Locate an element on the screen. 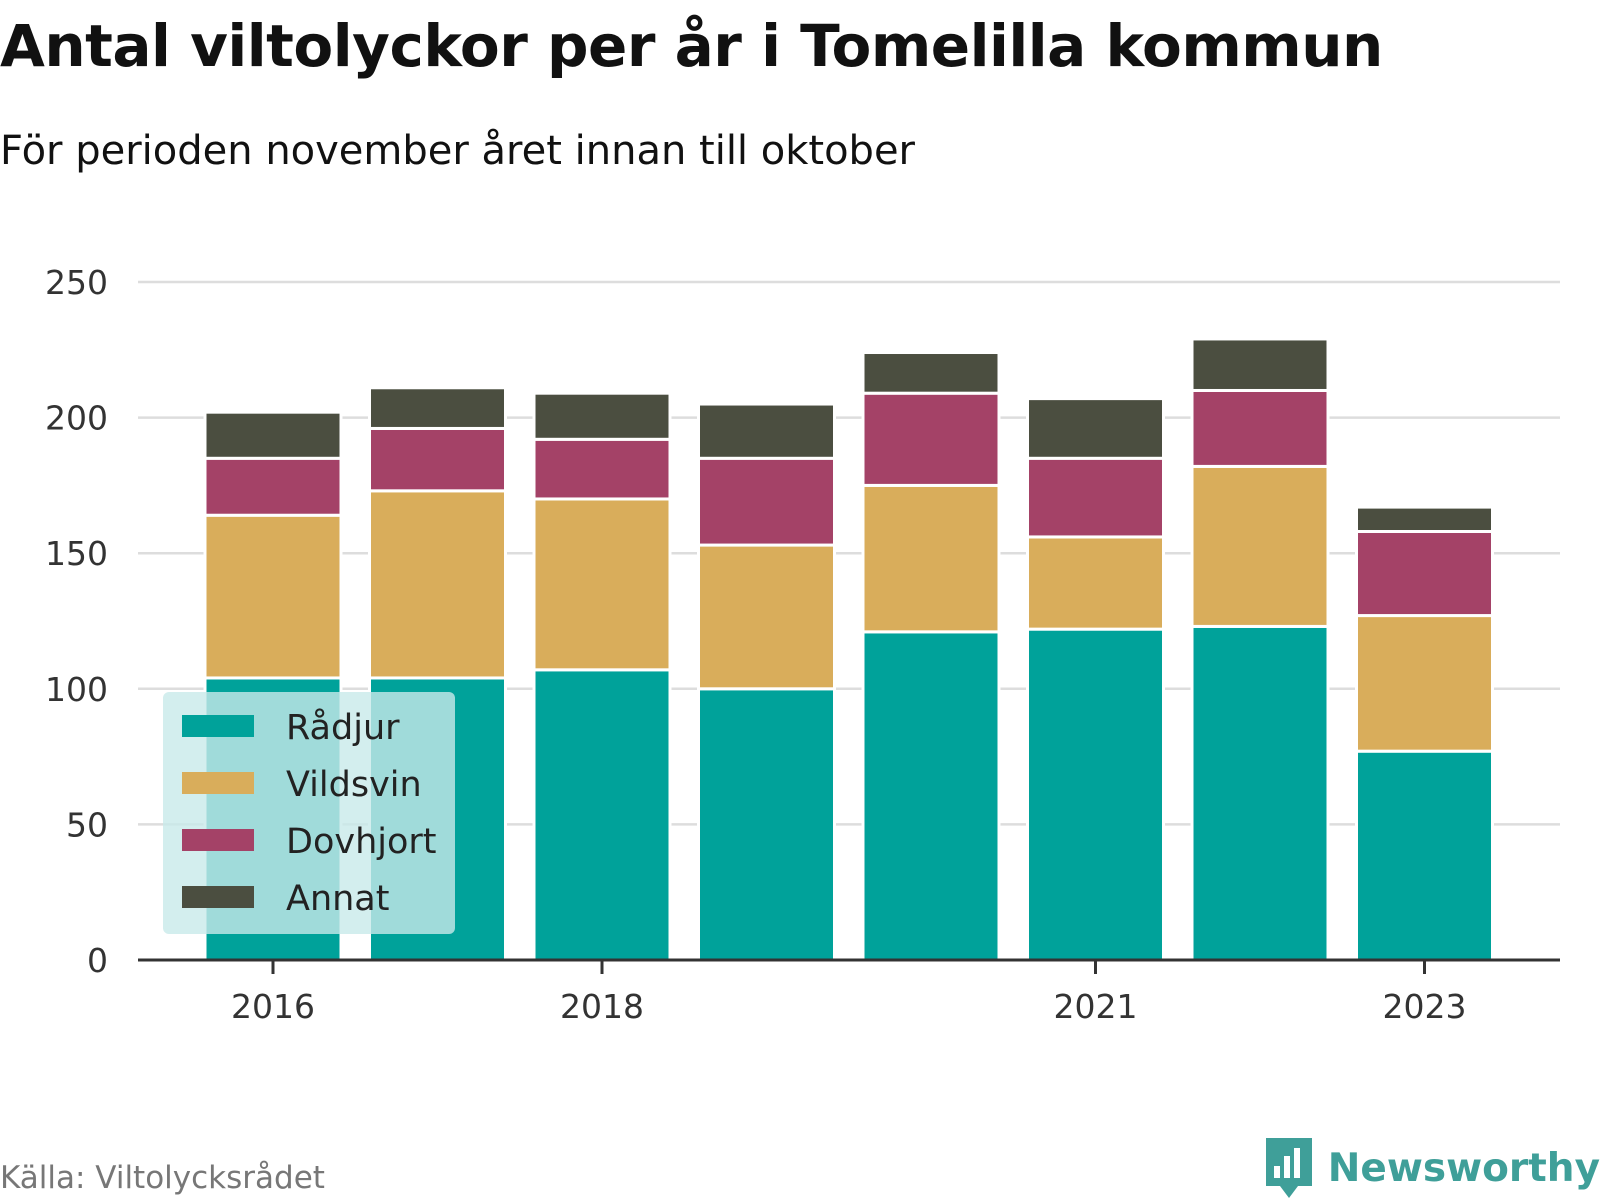  bar-segment-2023-dovhjort is located at coordinates (1424, 574).